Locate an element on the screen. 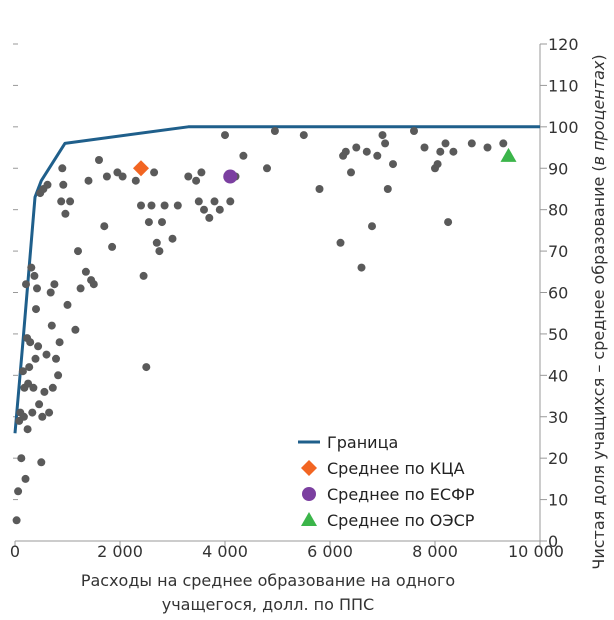 This screenshot has height=620, width=614. y-tick-label: 60 is located at coordinates (558, 293).